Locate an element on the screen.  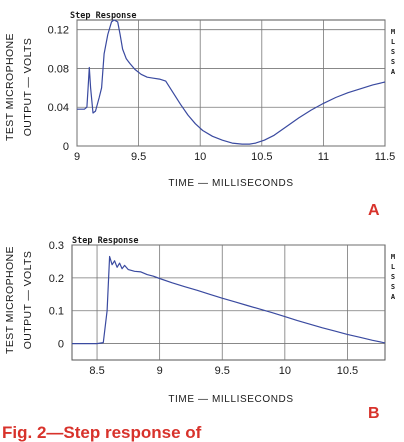
panel-label: A is located at coordinates (374, 210).